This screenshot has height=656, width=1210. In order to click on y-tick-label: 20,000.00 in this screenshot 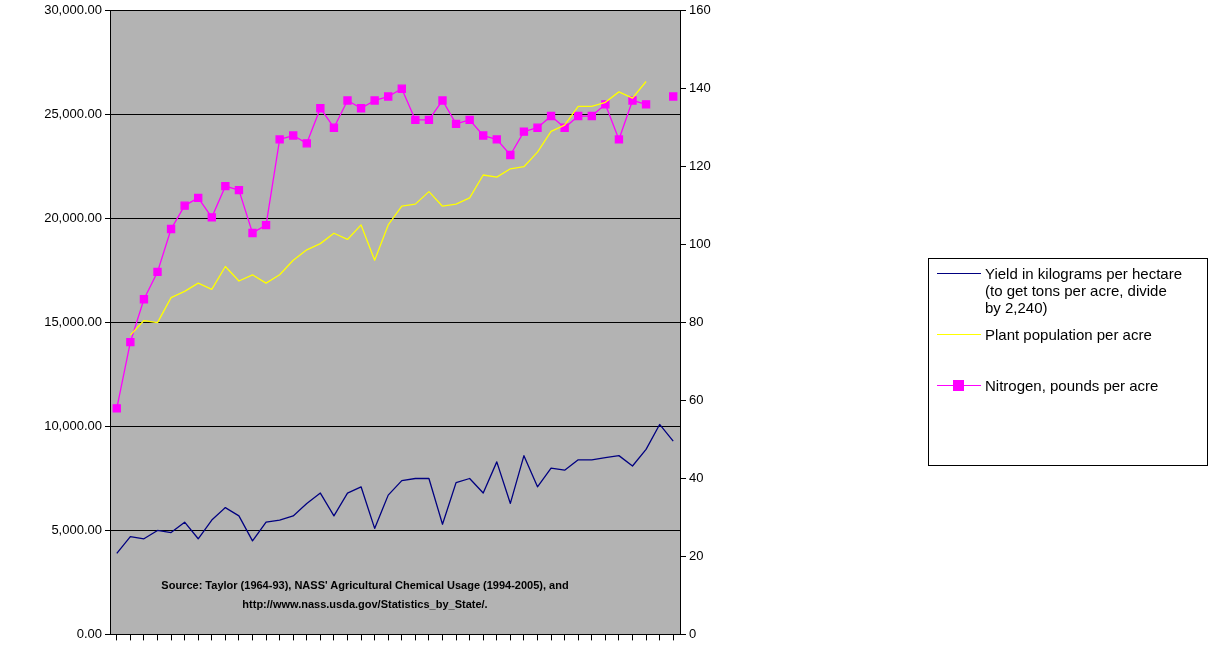, I will do `click(73, 218)`.